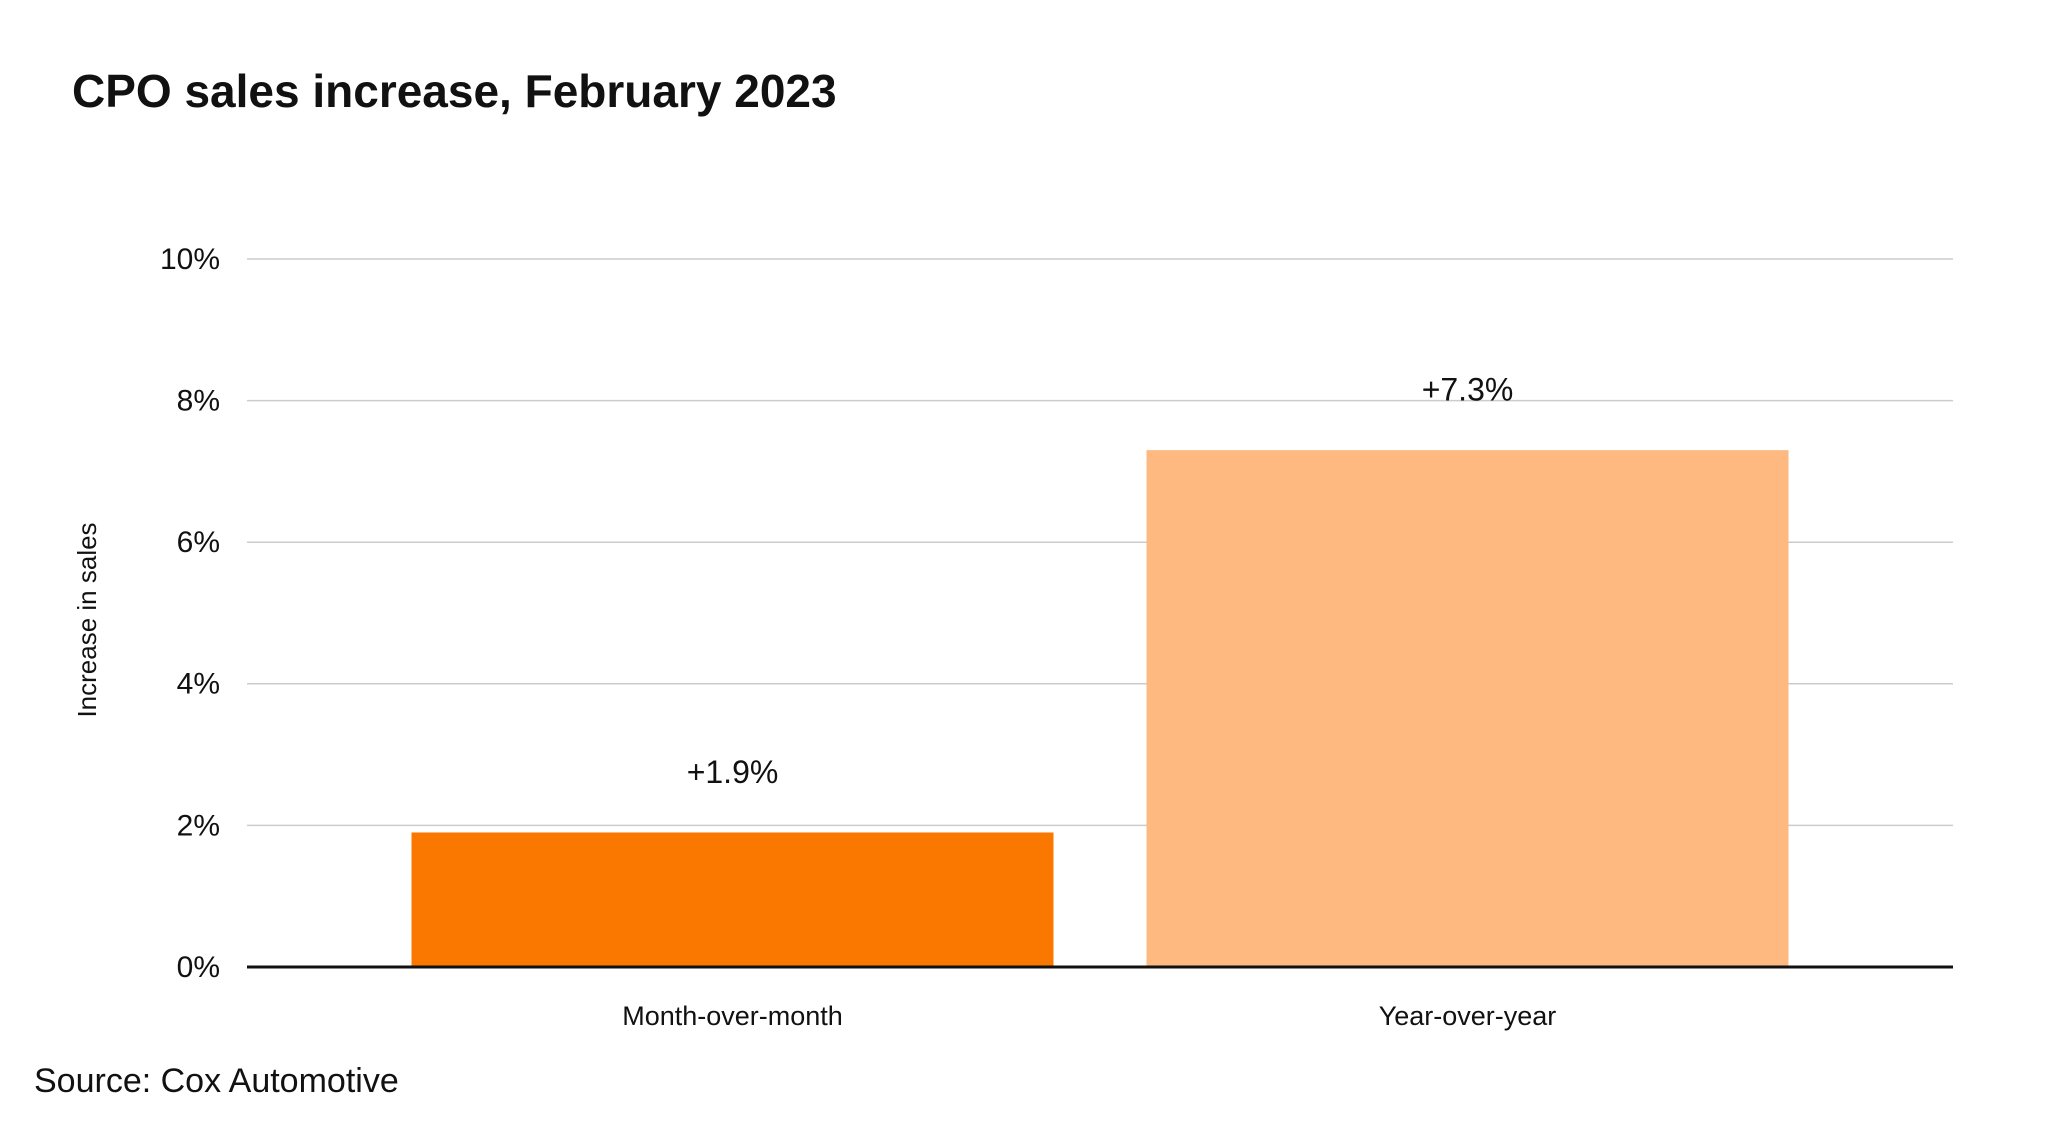 The width and height of the screenshot is (2048, 1130). I want to click on y-tick-label: 8%, so click(198, 401).